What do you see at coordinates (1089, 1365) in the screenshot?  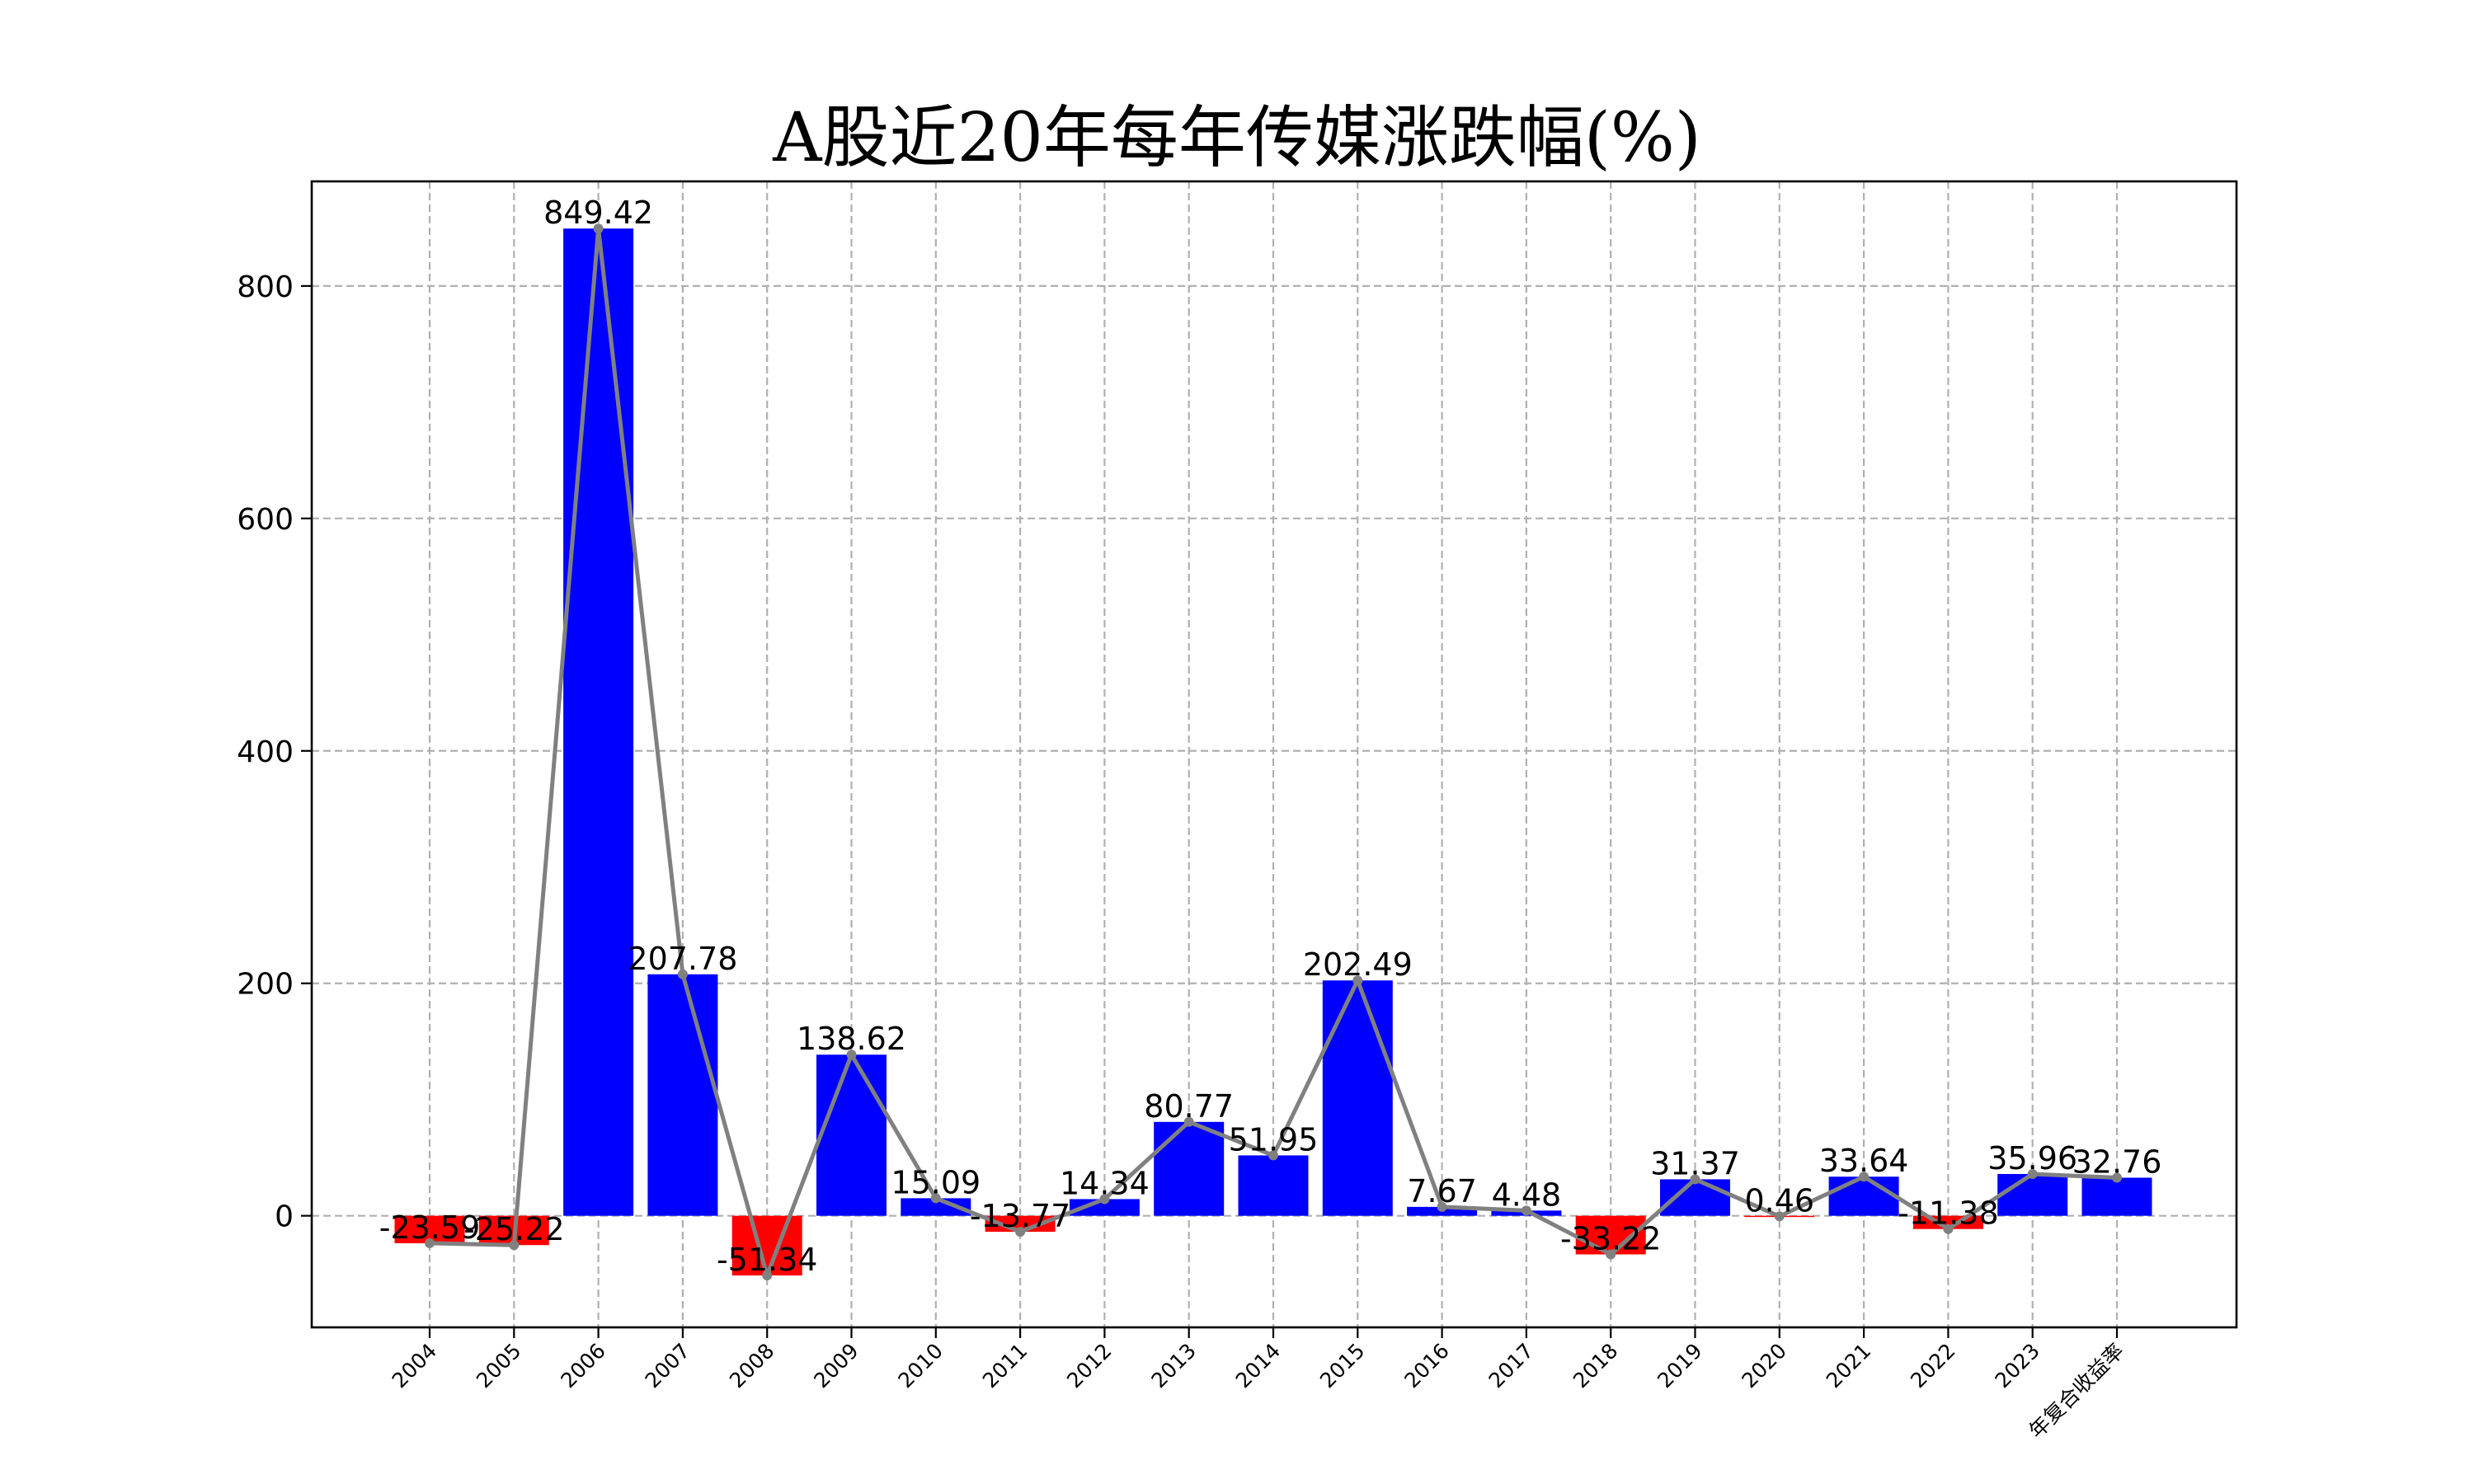 I see `x-tick-label: 2012` at bounding box center [1089, 1365].